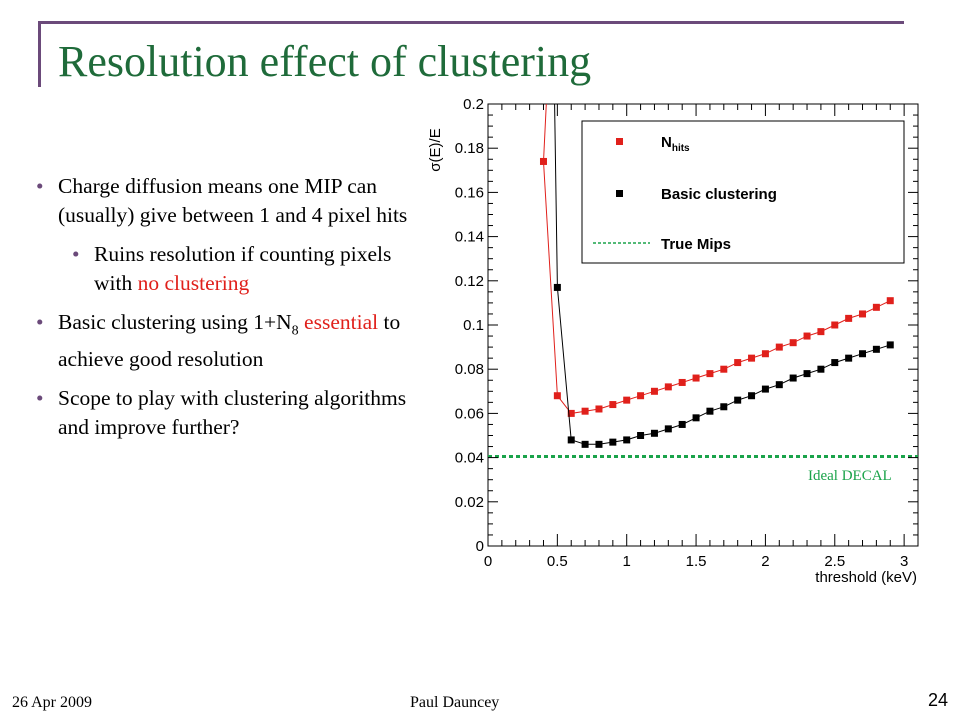 The width and height of the screenshot is (960, 720). What do you see at coordinates (469, 369) in the screenshot?
I see `y-tick-label: 0.08` at bounding box center [469, 369].